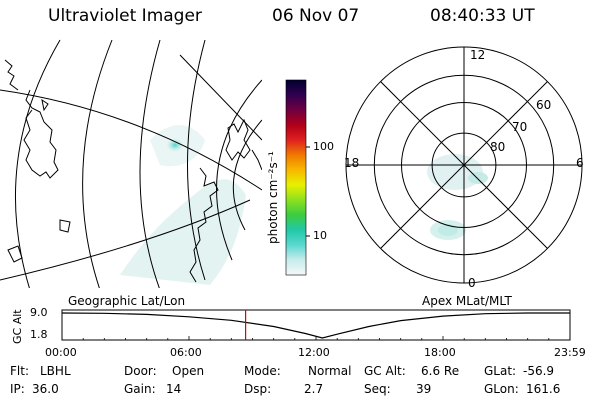 The height and width of the screenshot is (400, 600). I want to click on footer-value-gcalt: 6.6 Re, so click(440, 371).